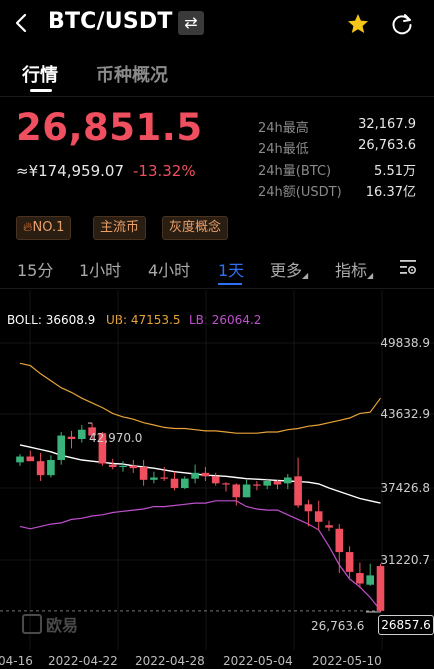  Describe the element at coordinates (110, 21) in the screenshot. I see `pair-title: BTC/USDT` at that location.